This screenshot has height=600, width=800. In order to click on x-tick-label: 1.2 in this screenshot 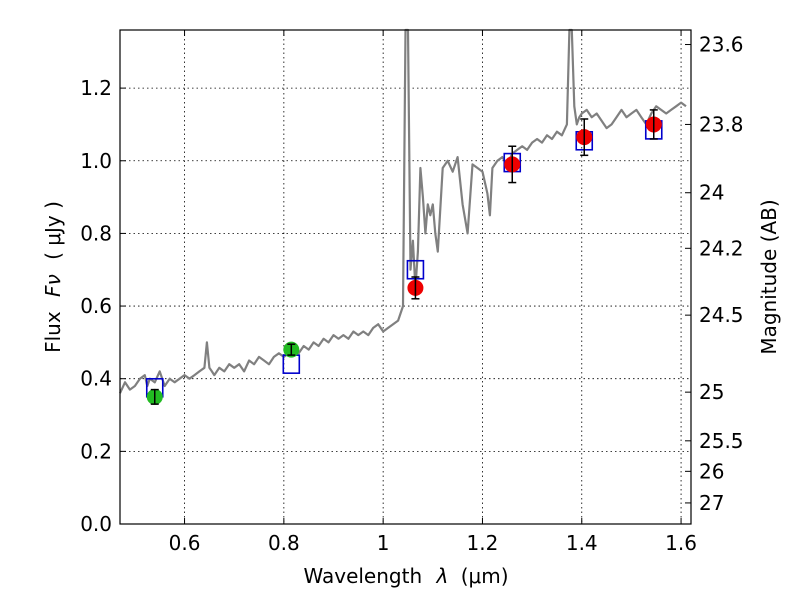, I will do `click(483, 543)`.